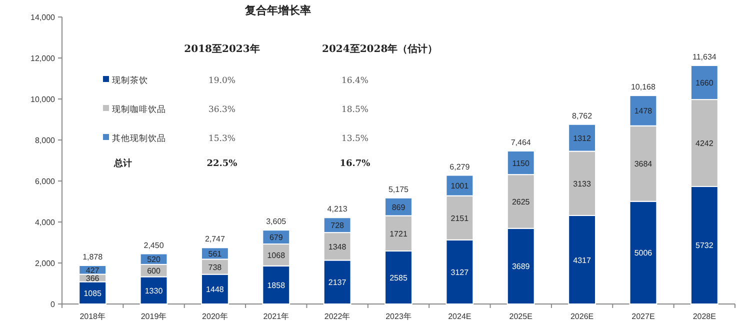 The image size is (740, 331). Describe the element at coordinates (705, 83) in the screenshot. I see `data-label: 1660` at that location.